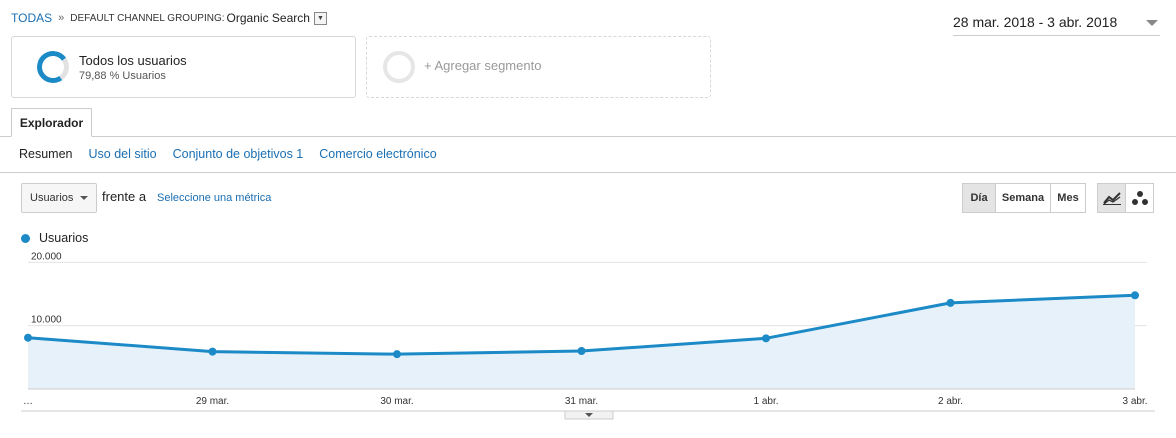  What do you see at coordinates (396, 401) in the screenshot?
I see `x-tick-label: 30 mar.` at bounding box center [396, 401].